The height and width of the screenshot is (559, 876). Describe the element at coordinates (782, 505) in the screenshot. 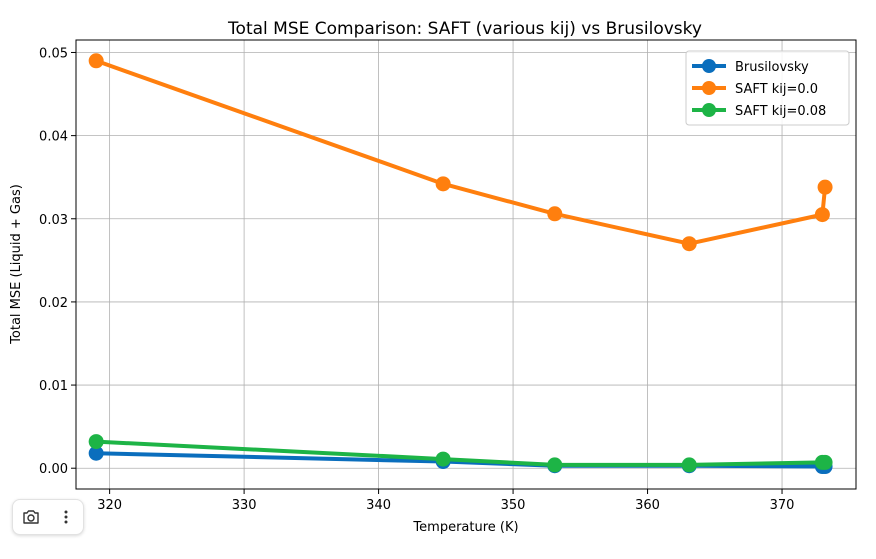

I see `x-tick-label: 370` at that location.